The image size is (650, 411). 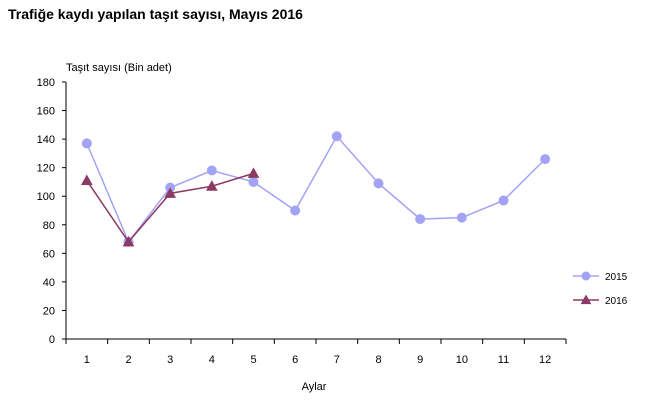 I want to click on legend: 2015 2016, so click(x=600, y=289).